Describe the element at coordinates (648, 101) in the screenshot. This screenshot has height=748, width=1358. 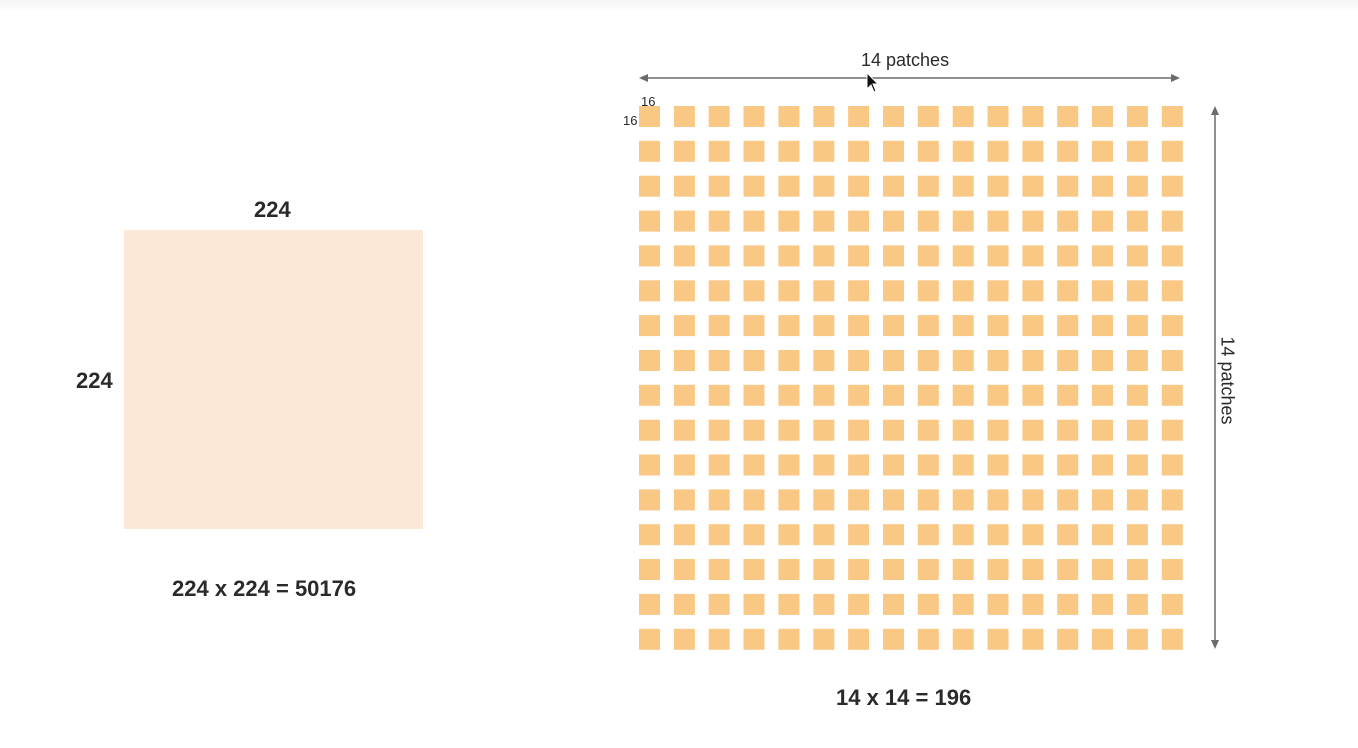
I see `patch-width-label: 16` at that location.